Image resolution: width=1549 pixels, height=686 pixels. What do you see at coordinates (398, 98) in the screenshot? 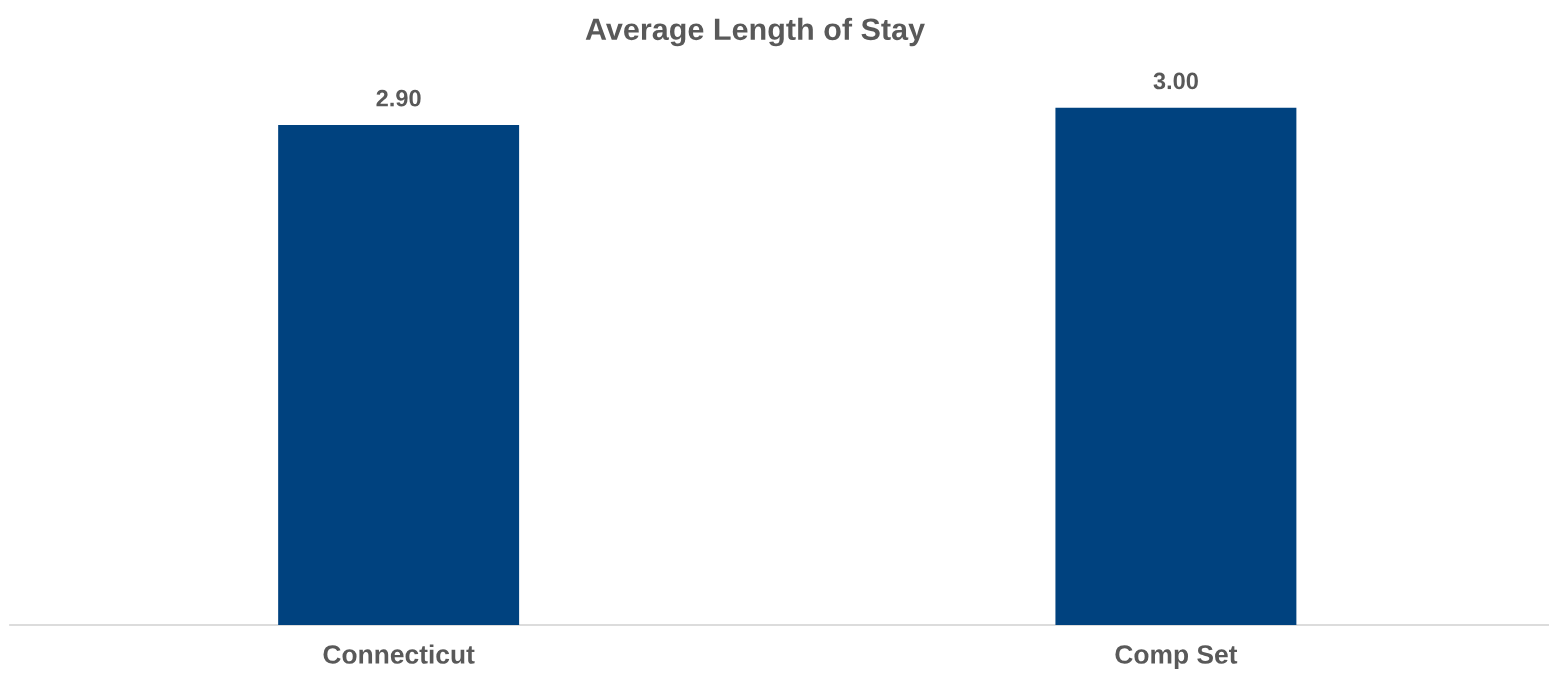
I see `data-label: 2.90` at bounding box center [398, 98].